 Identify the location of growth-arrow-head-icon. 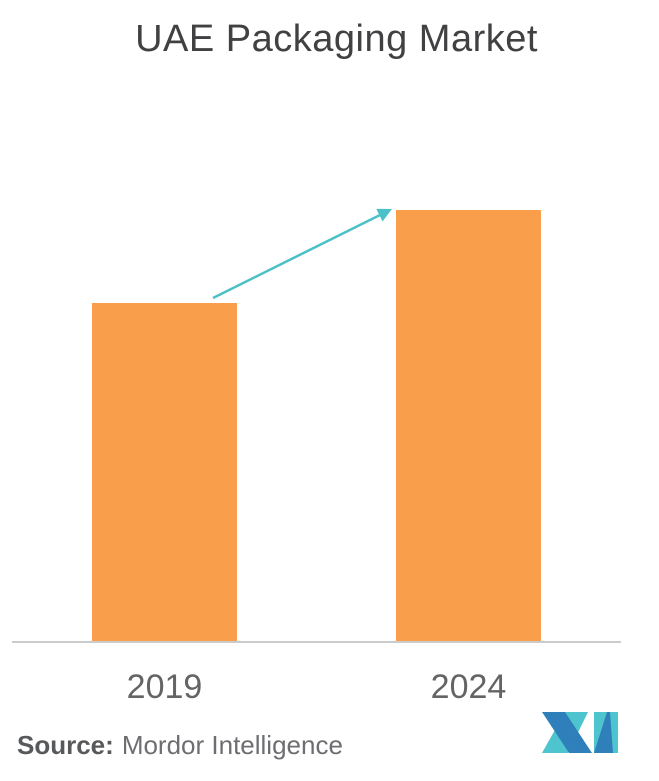
(384, 215).